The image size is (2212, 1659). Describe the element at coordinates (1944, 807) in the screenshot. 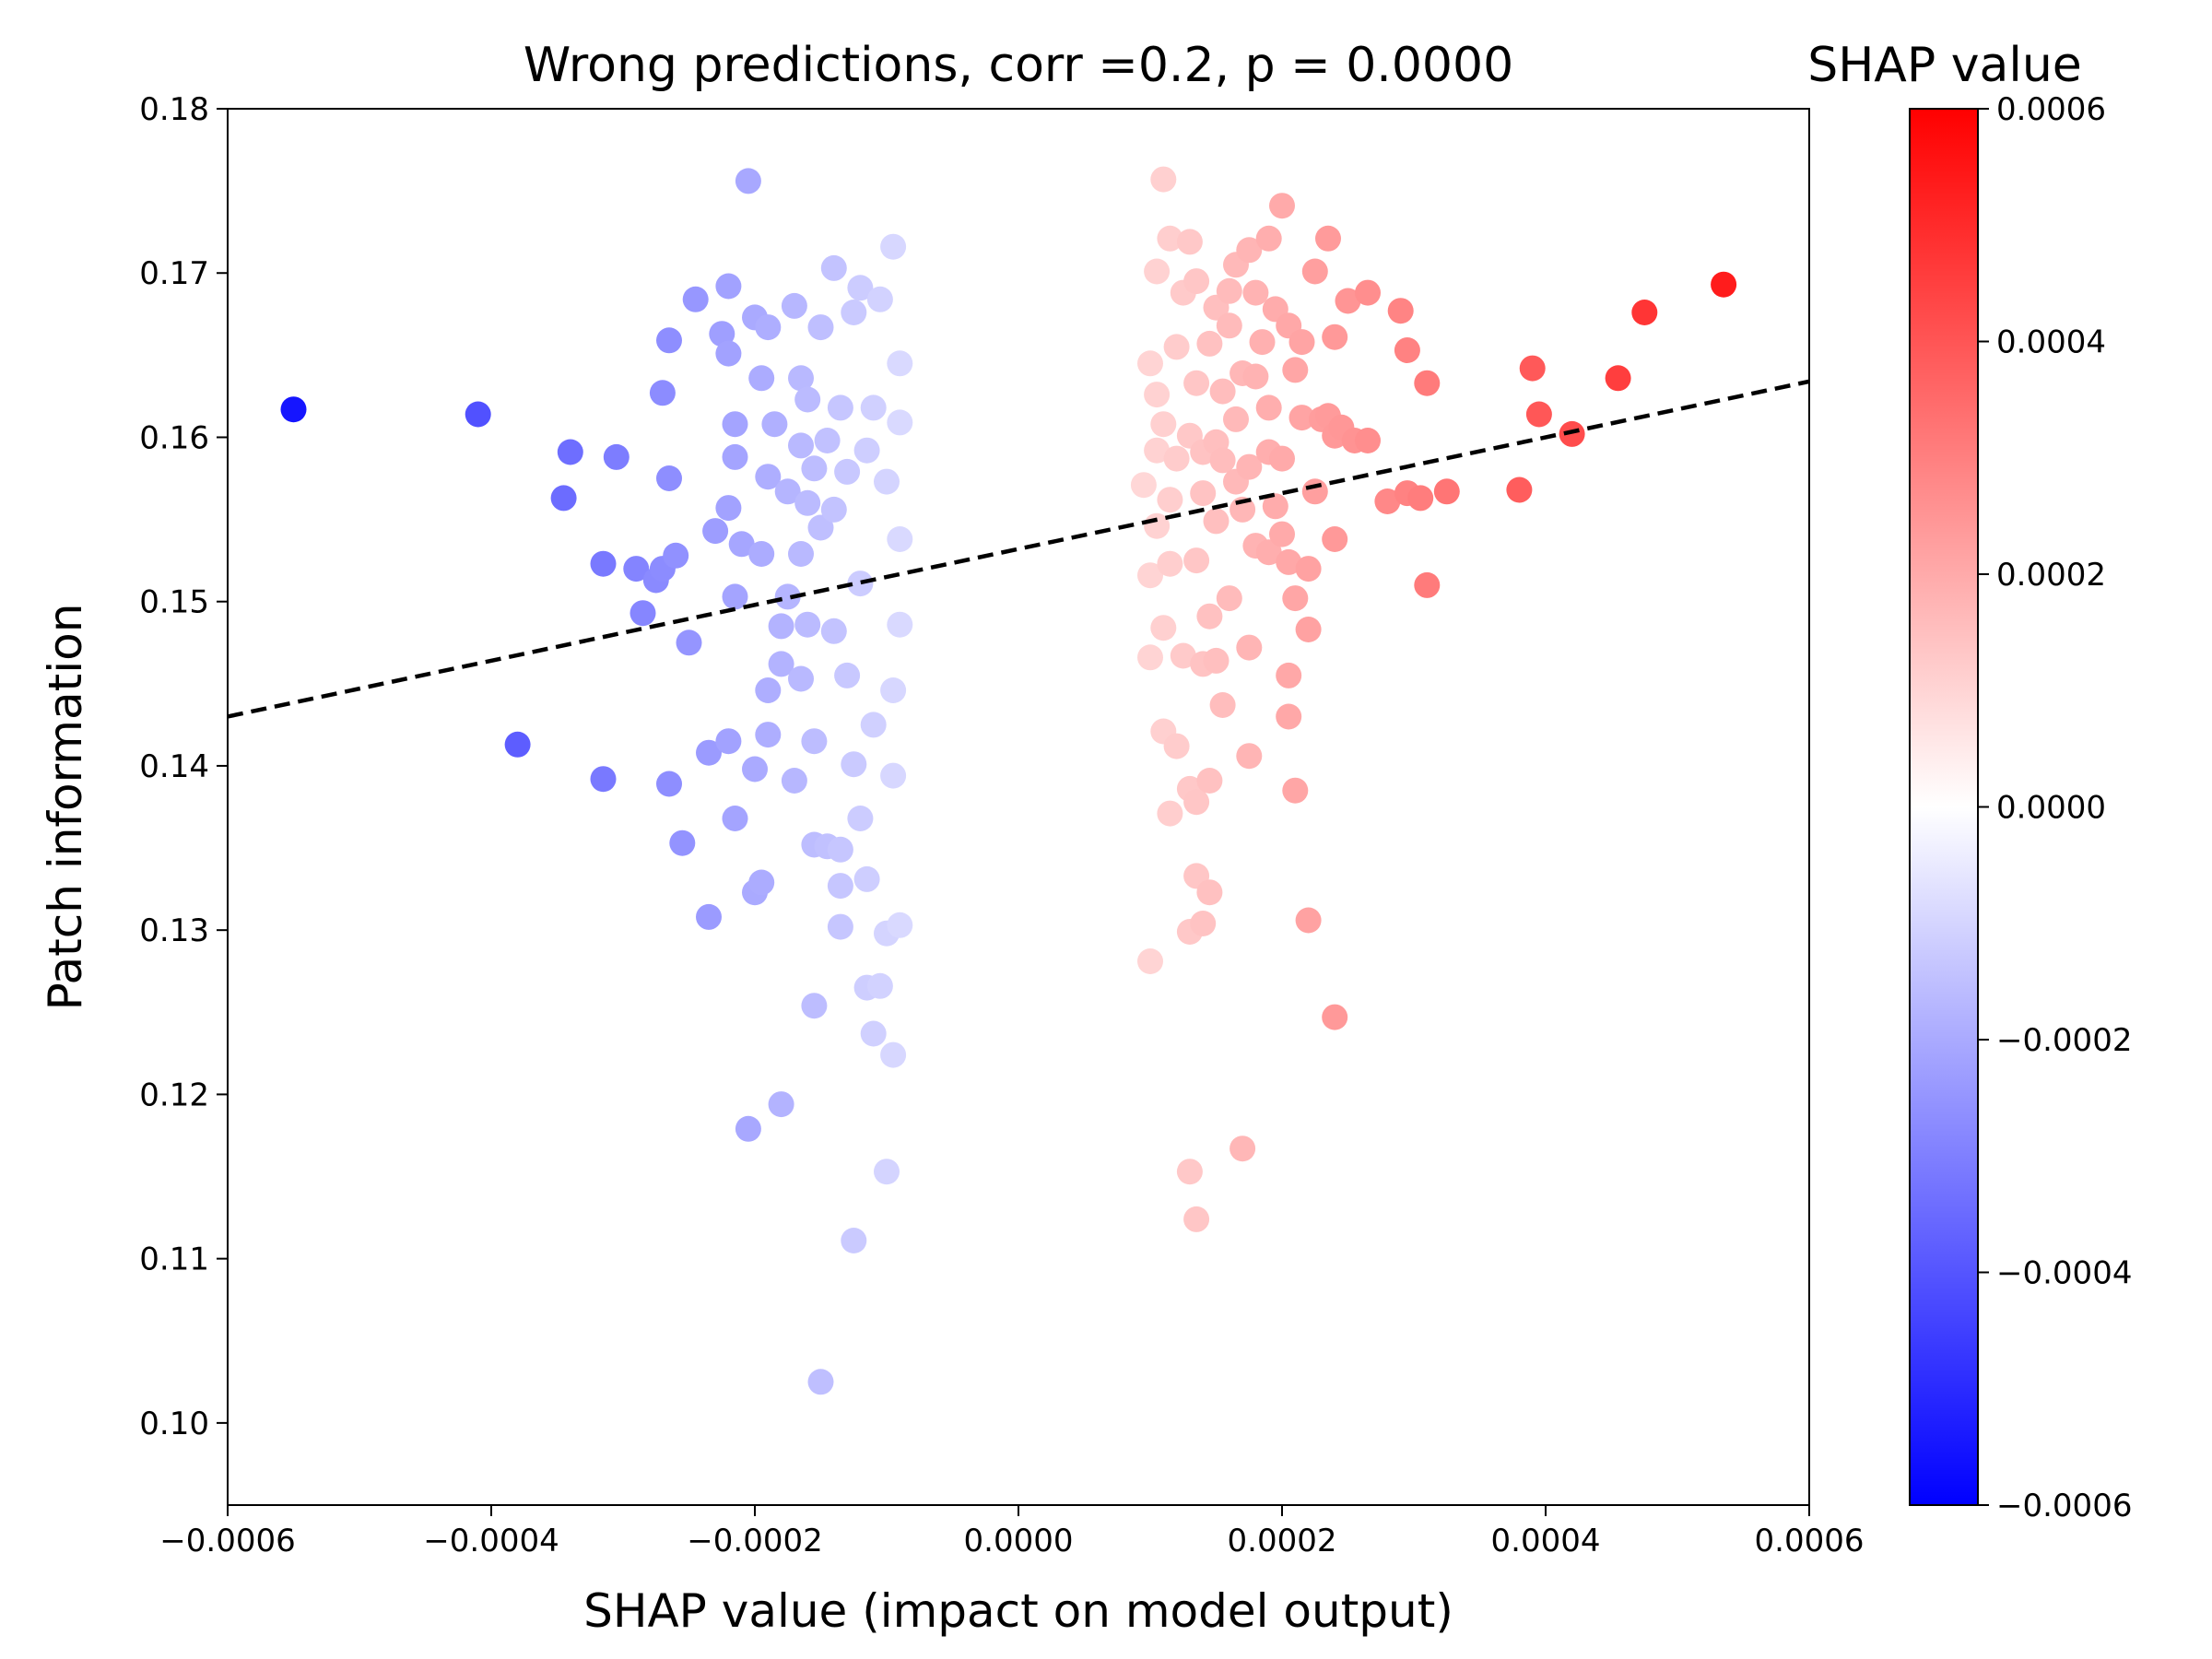

I see `colorbar` at that location.